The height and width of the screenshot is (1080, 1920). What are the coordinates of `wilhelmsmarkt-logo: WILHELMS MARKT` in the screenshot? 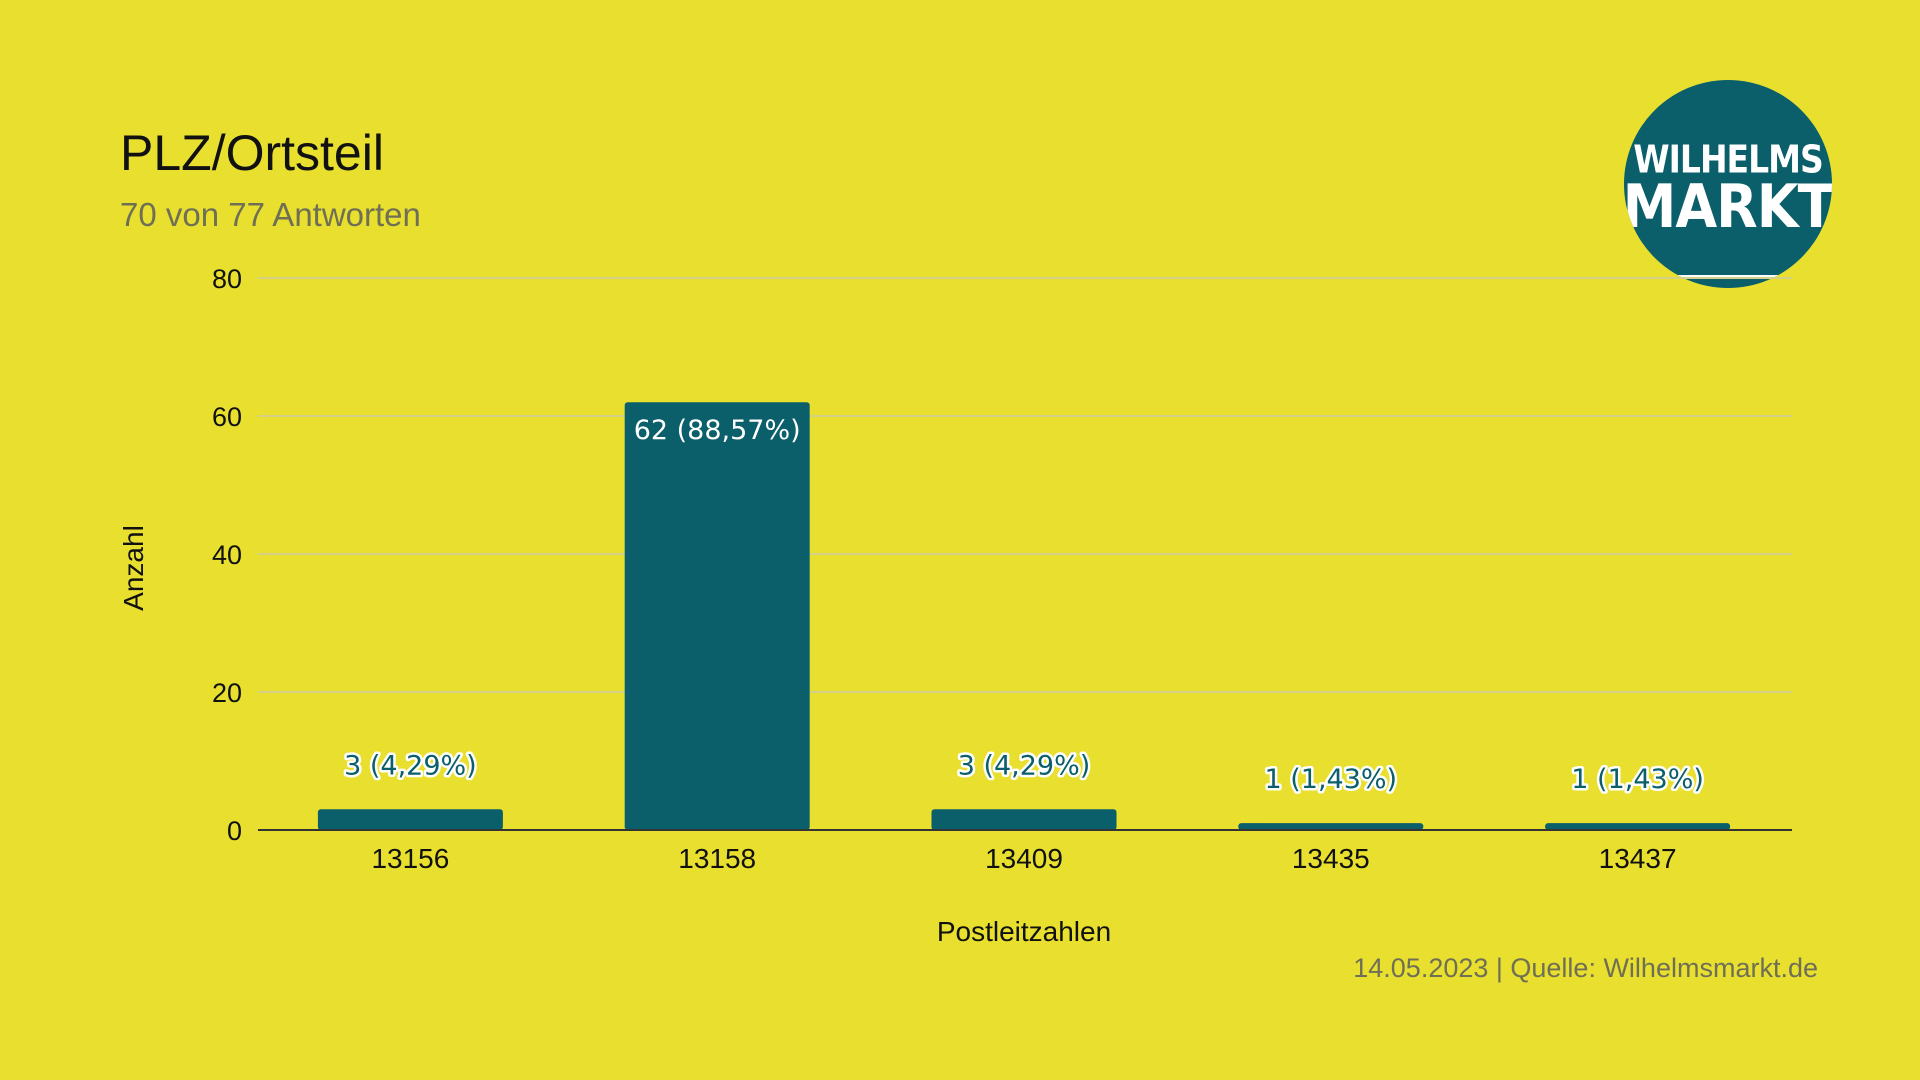 It's located at (1728, 184).